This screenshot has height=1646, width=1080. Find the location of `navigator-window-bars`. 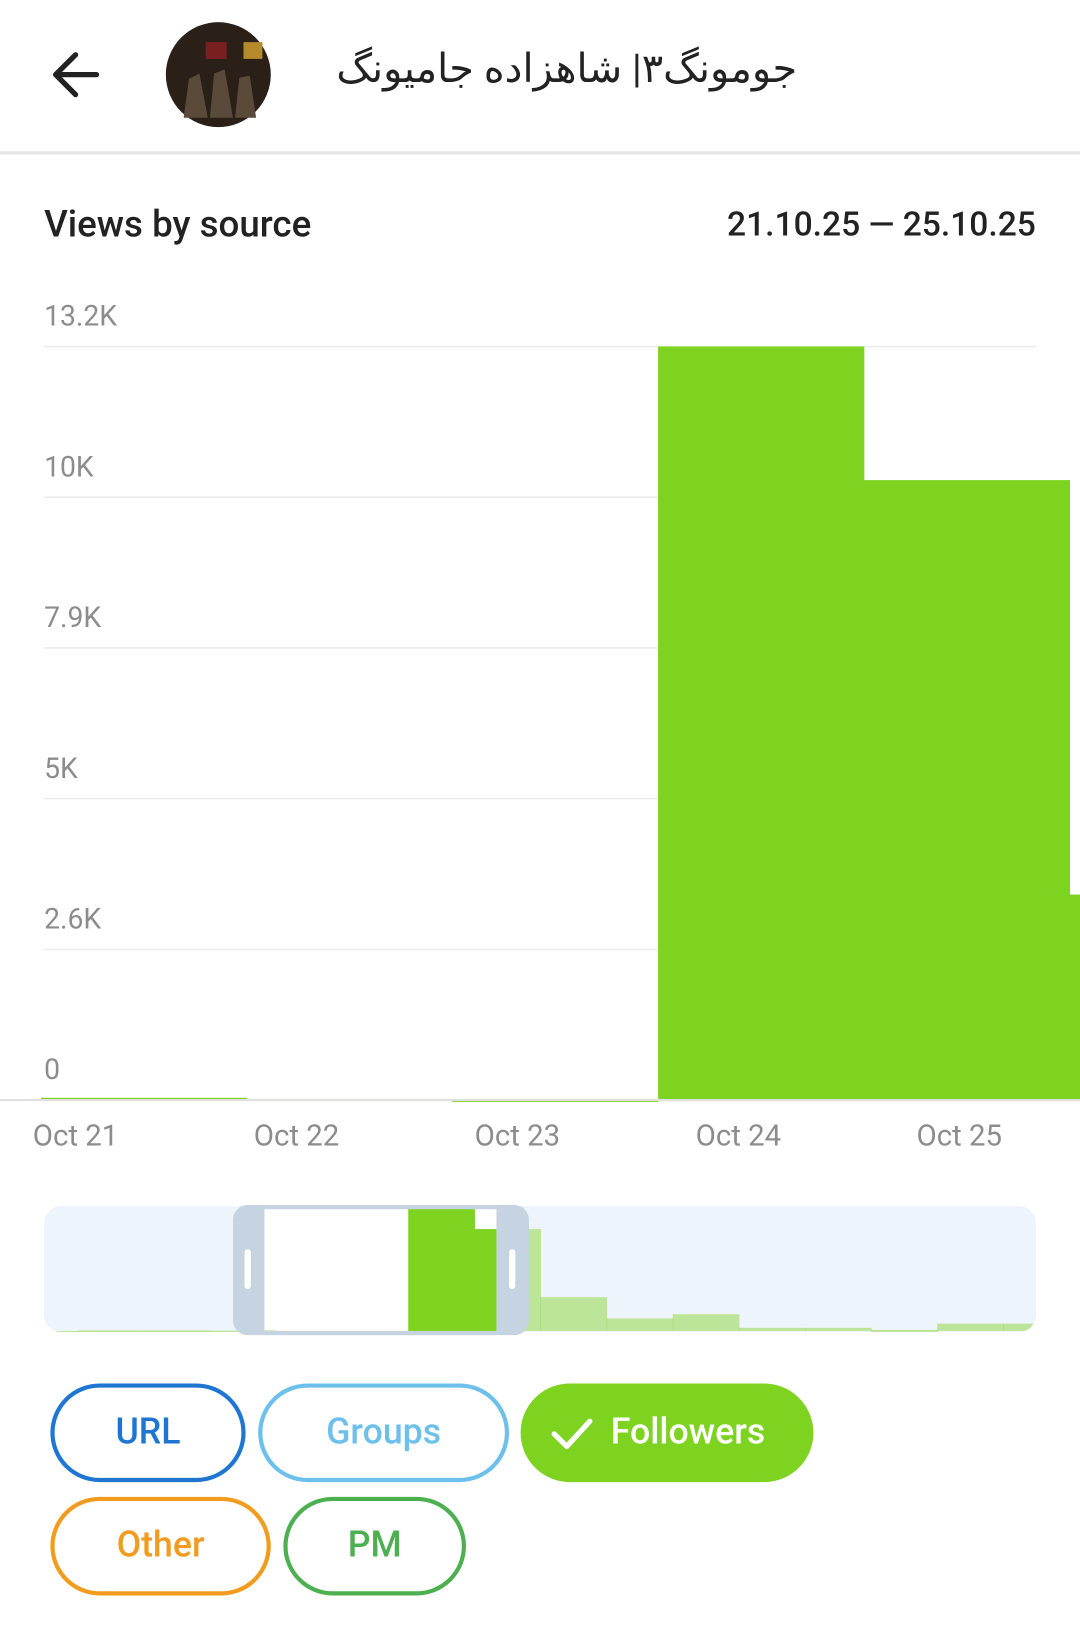

navigator-window-bars is located at coordinates (380, 1270).